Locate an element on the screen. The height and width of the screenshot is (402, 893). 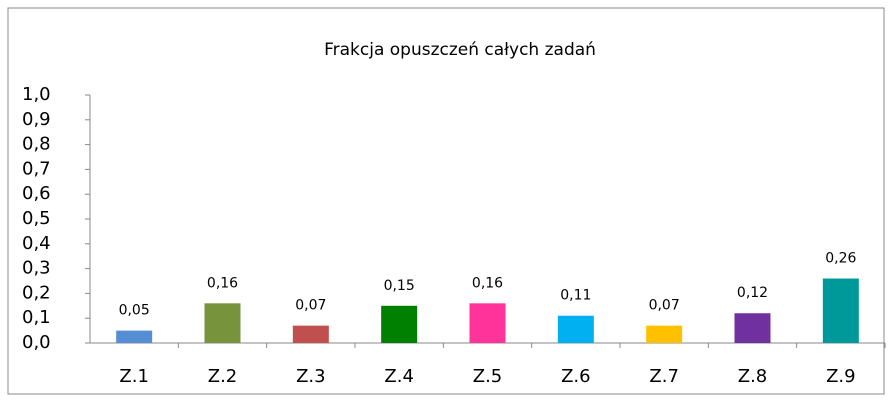
value-label: 0,15 is located at coordinates (399, 286).